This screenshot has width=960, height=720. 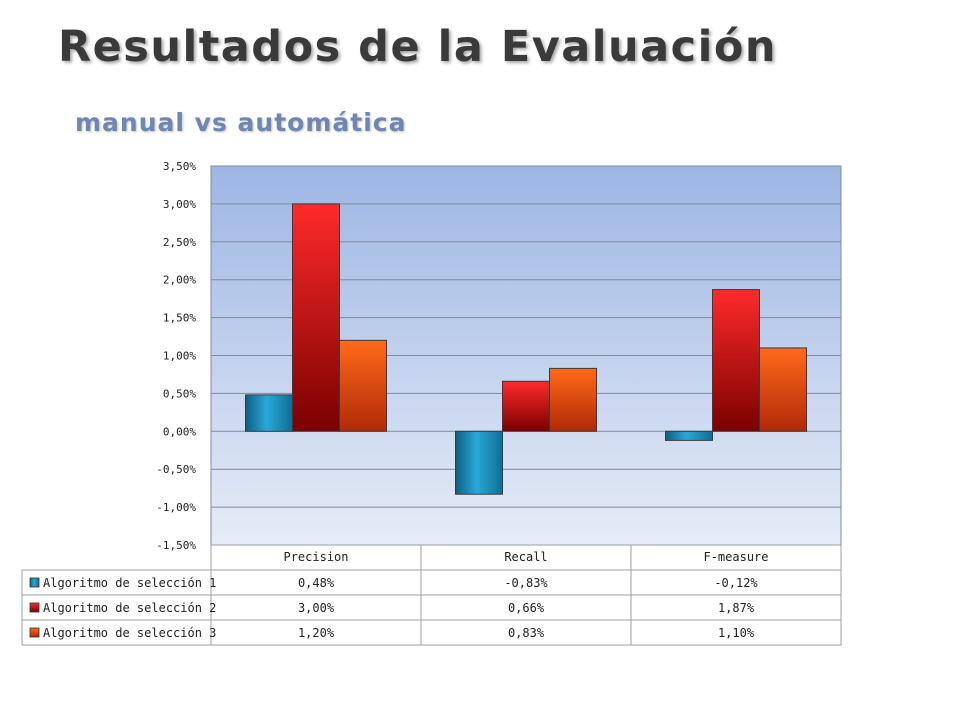 What do you see at coordinates (179, 318) in the screenshot?
I see `y-tick-label: 1,50%` at bounding box center [179, 318].